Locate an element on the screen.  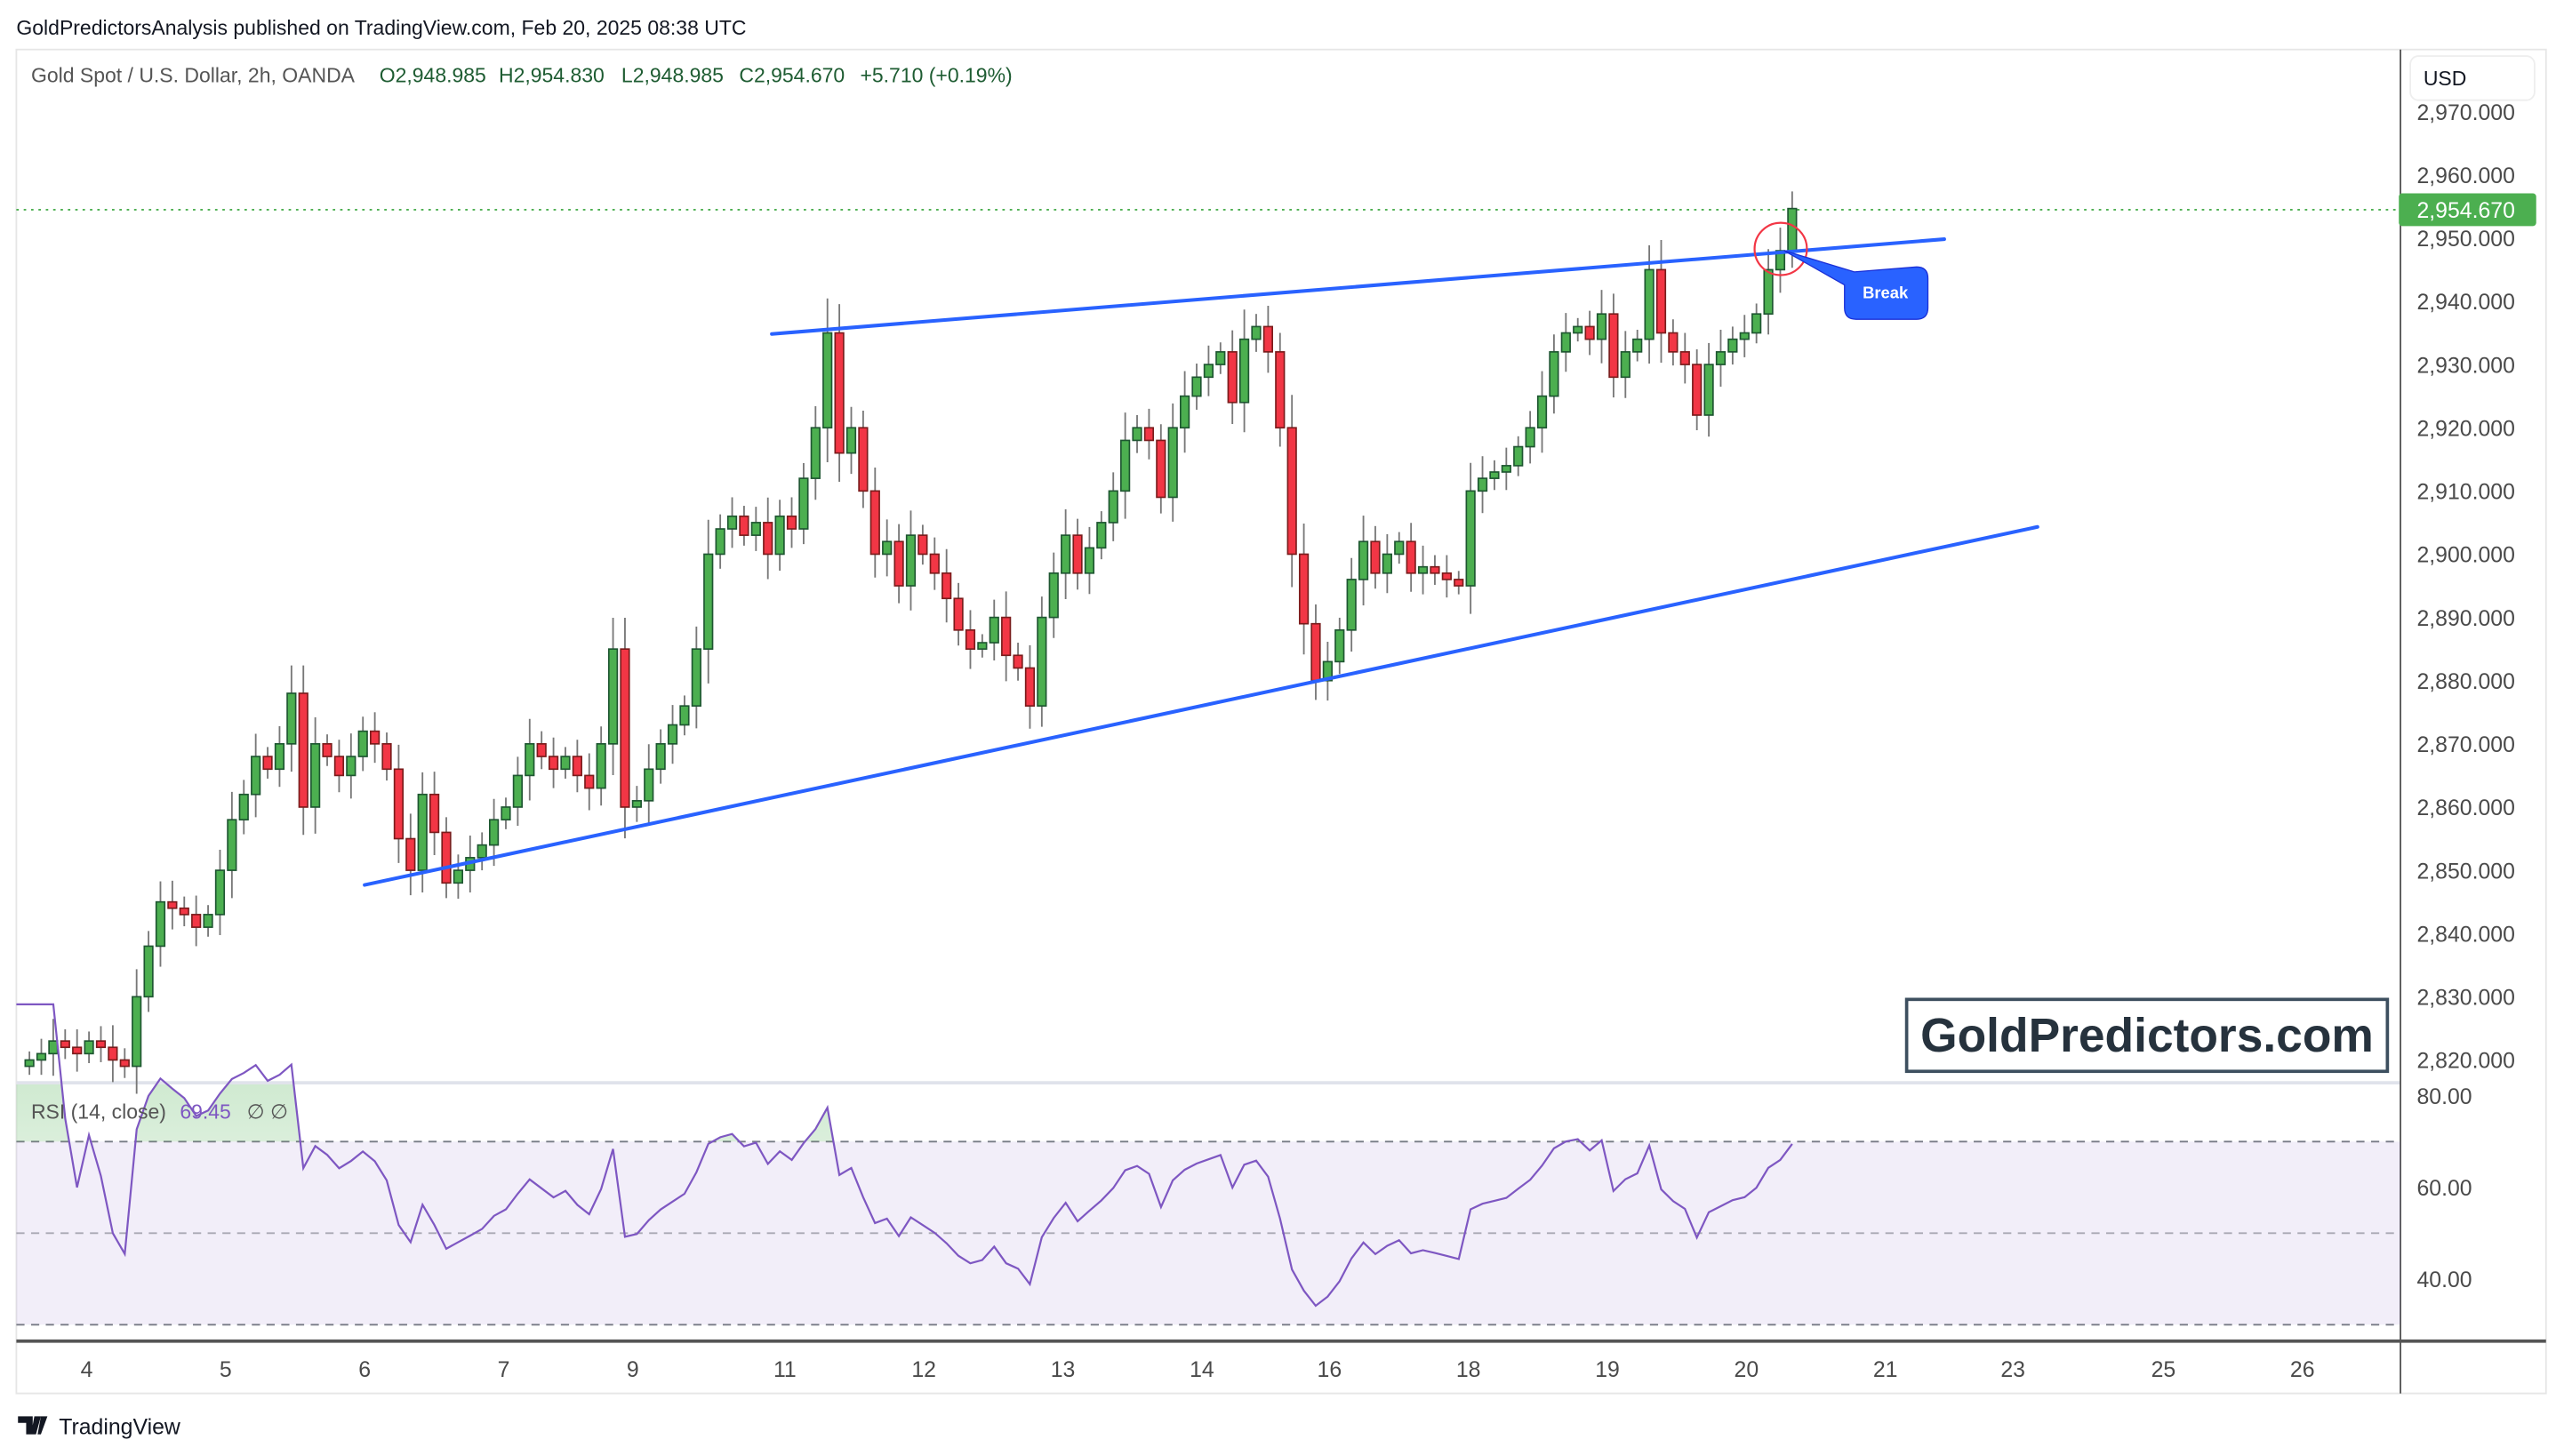
break-circle is located at coordinates (1780, 248).